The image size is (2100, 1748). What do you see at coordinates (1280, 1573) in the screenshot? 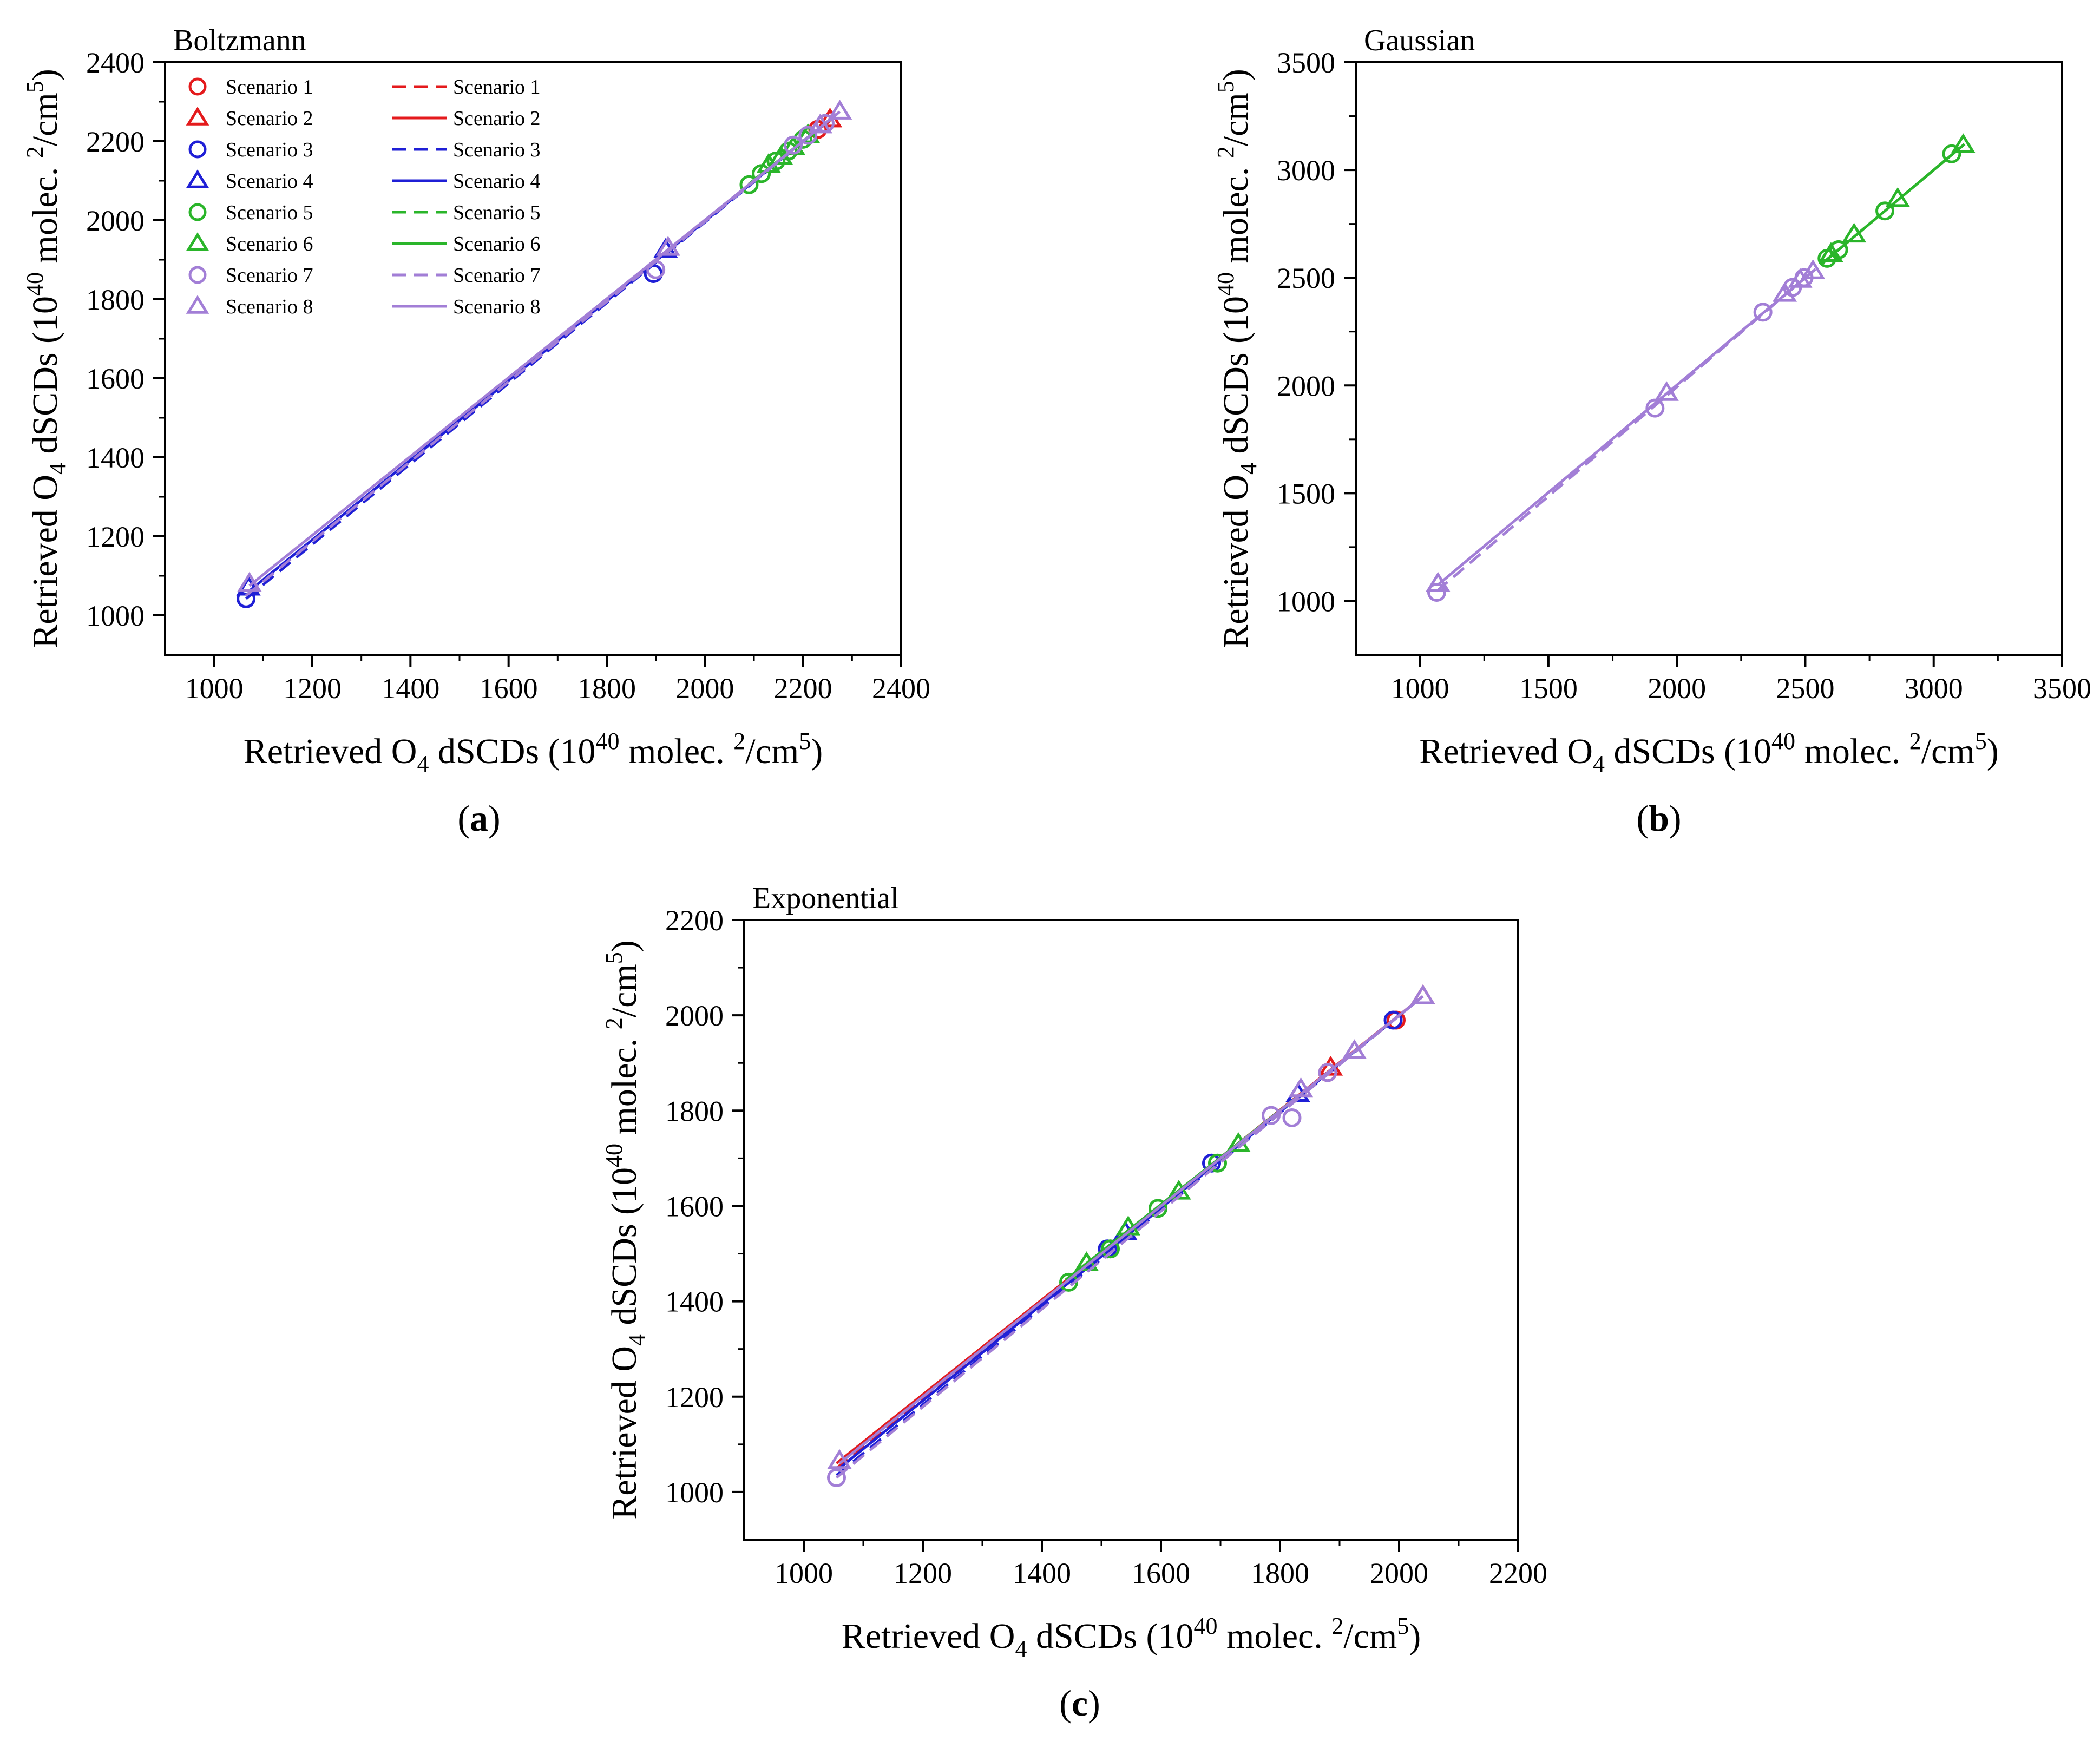
I see `x-tick-label: 1800` at bounding box center [1280, 1573].